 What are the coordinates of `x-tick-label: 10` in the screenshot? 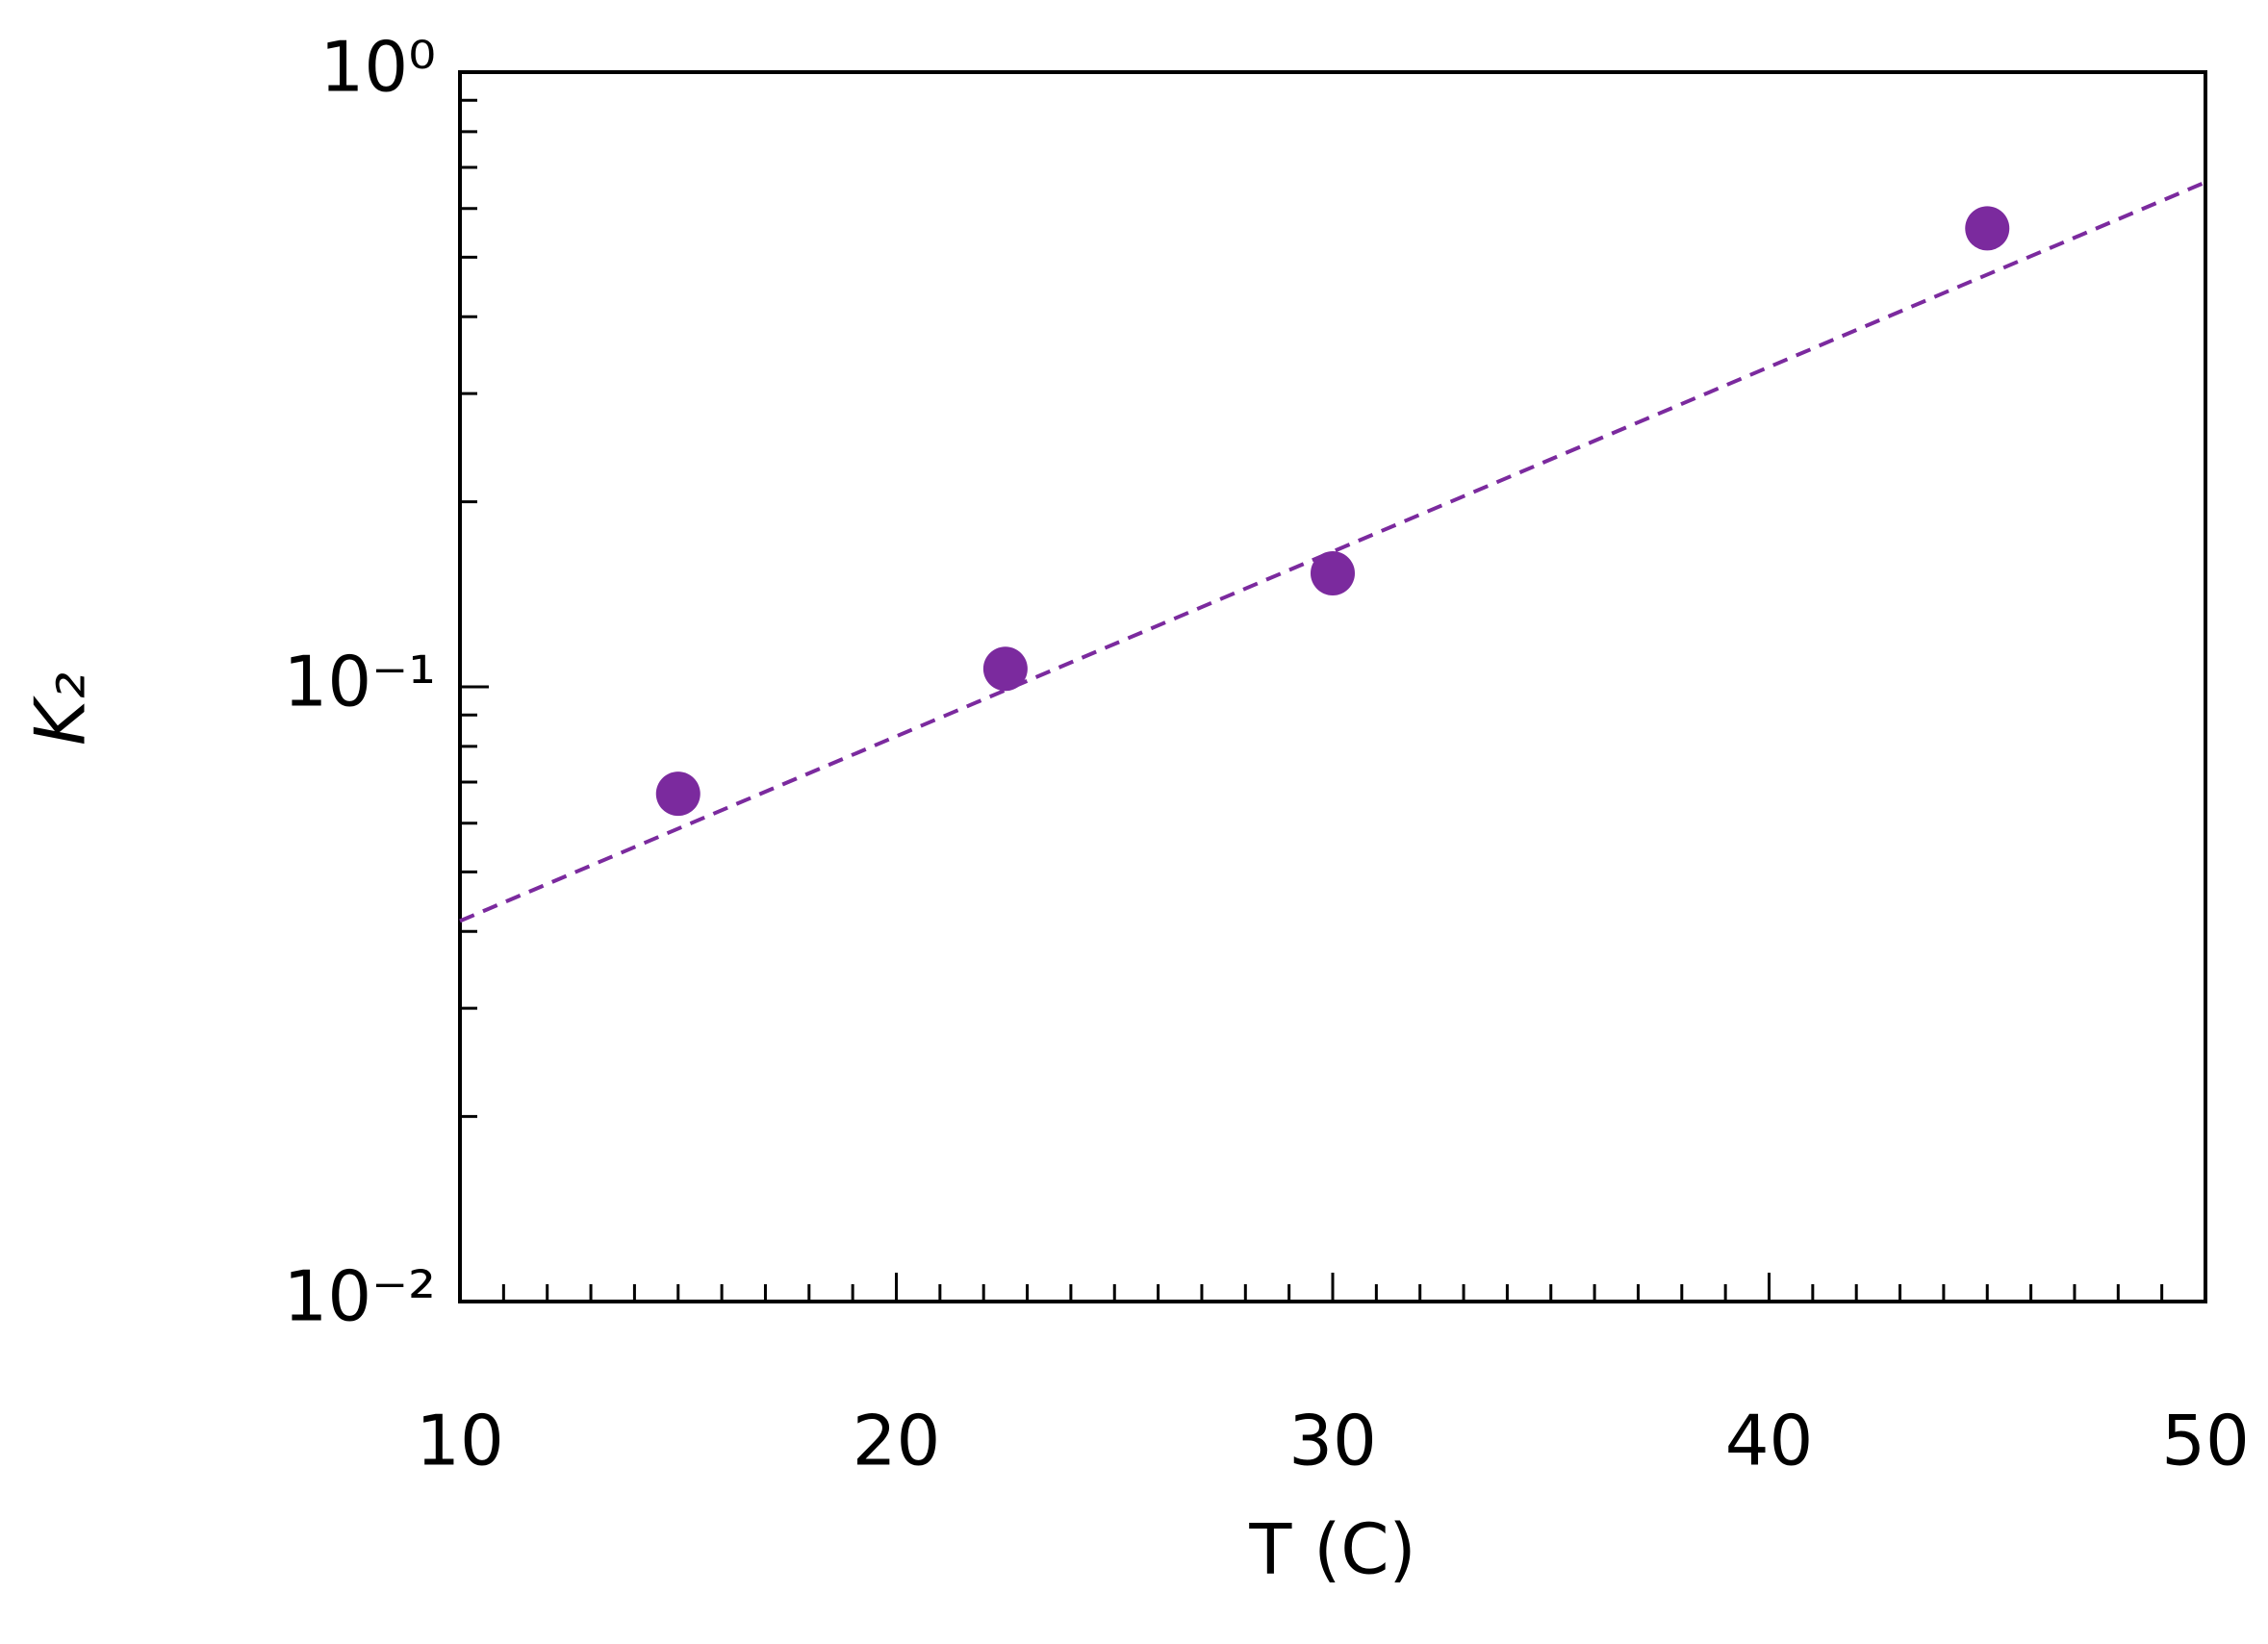 It's located at (460, 1441).